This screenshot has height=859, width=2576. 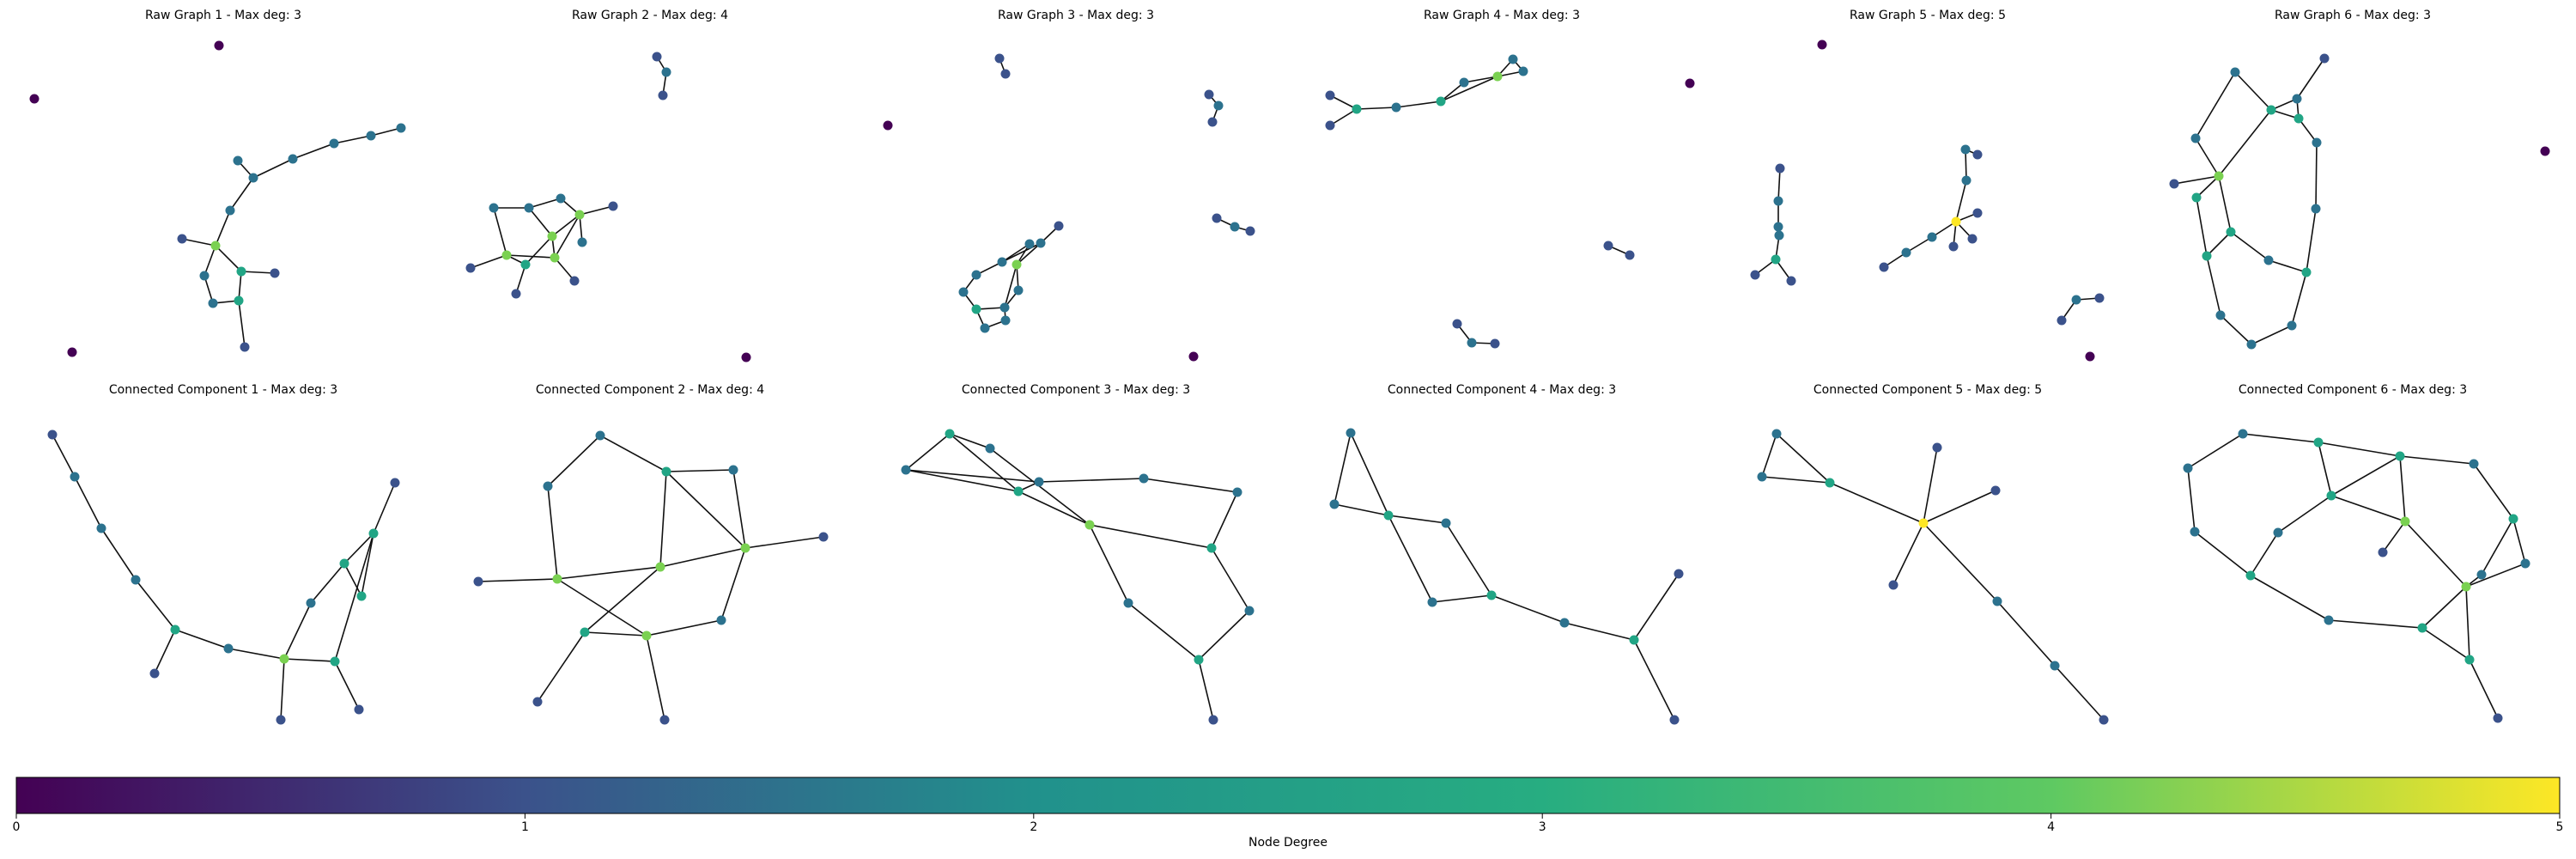 I want to click on panel-c6: Connected Component 6 - Max deg: 3, so click(x=2356, y=553).